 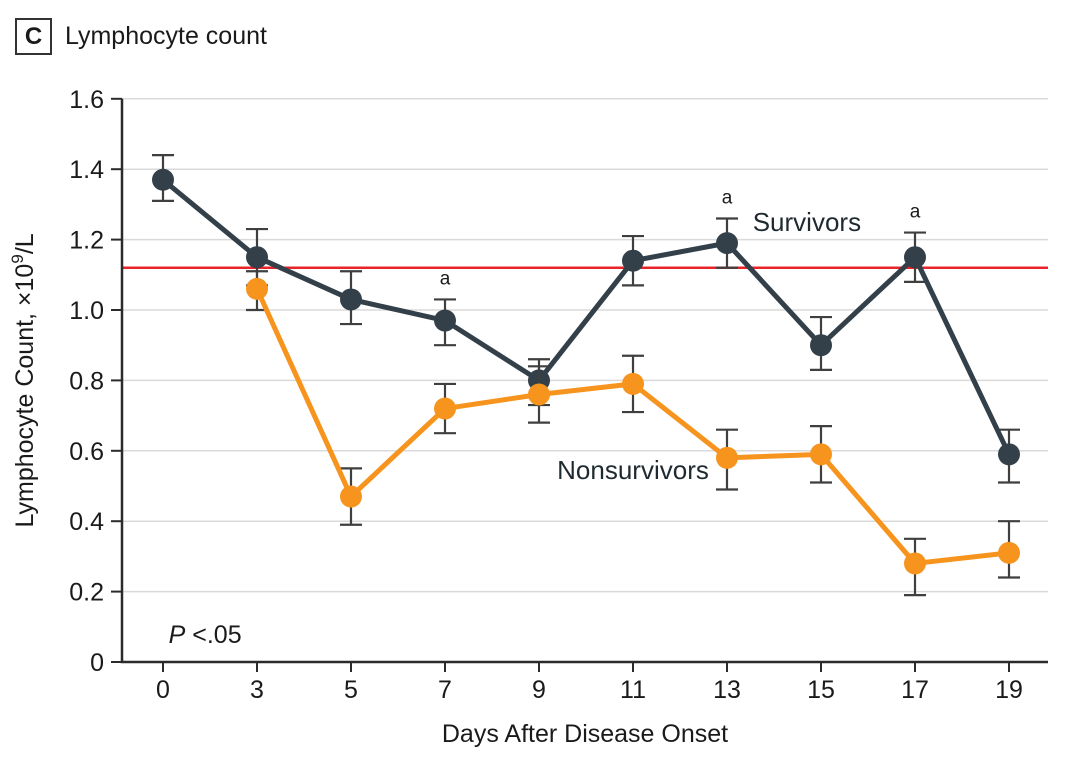 What do you see at coordinates (86, 522) in the screenshot?
I see `y-tick-label: 0.4` at bounding box center [86, 522].